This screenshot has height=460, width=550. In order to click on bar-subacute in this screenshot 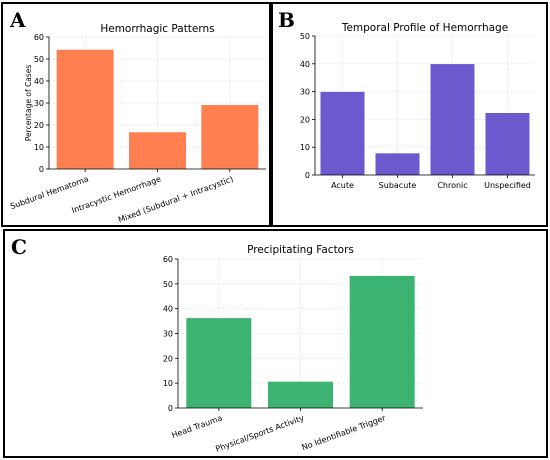, I will do `click(397, 164)`.